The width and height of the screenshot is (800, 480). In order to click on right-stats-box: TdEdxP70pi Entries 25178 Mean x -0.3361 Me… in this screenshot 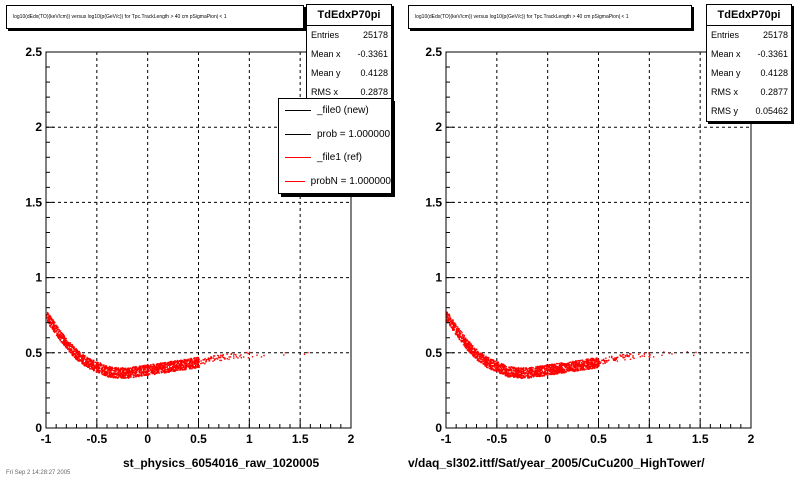, I will do `click(749, 63)`.